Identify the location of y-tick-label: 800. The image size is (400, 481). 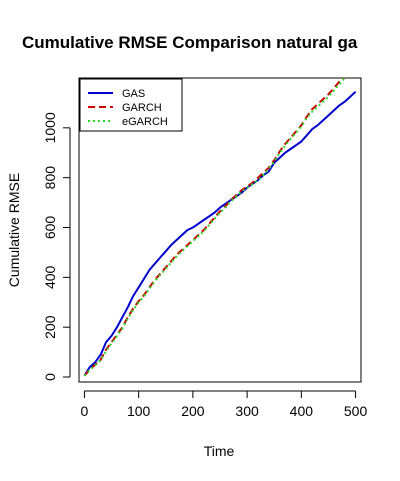
(50, 178).